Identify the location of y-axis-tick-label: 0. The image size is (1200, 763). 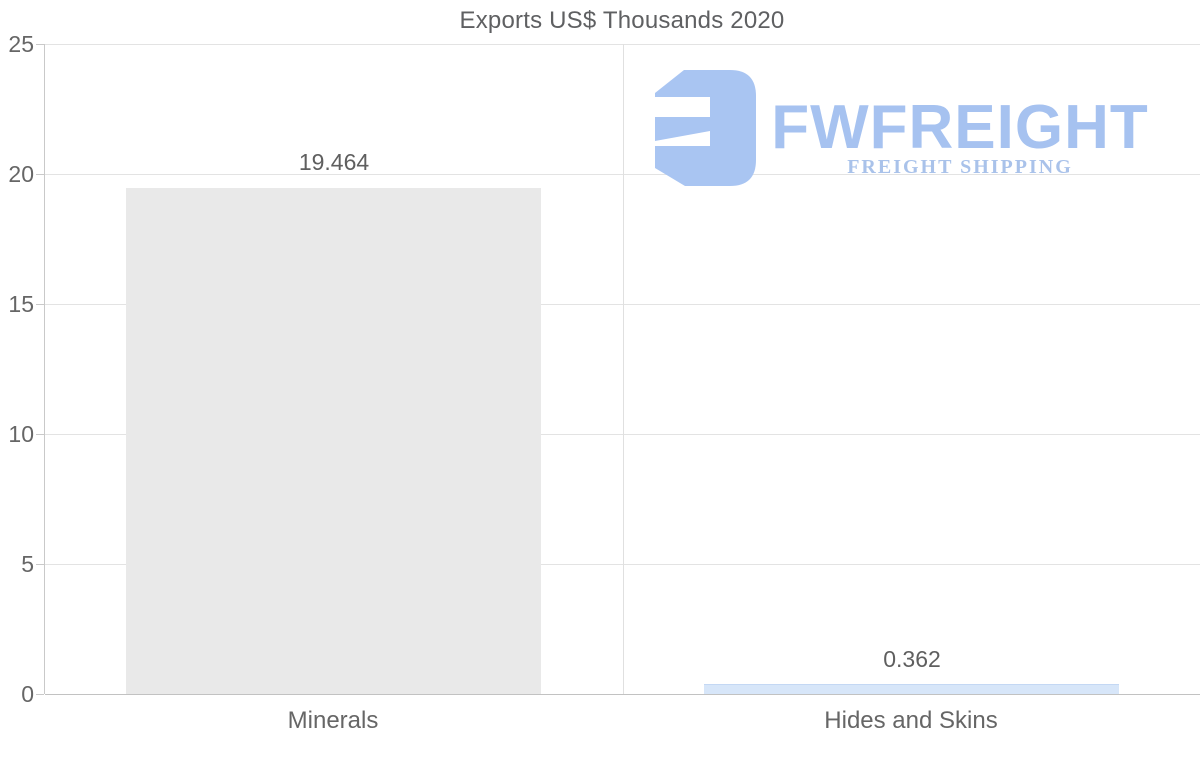
(27, 694).